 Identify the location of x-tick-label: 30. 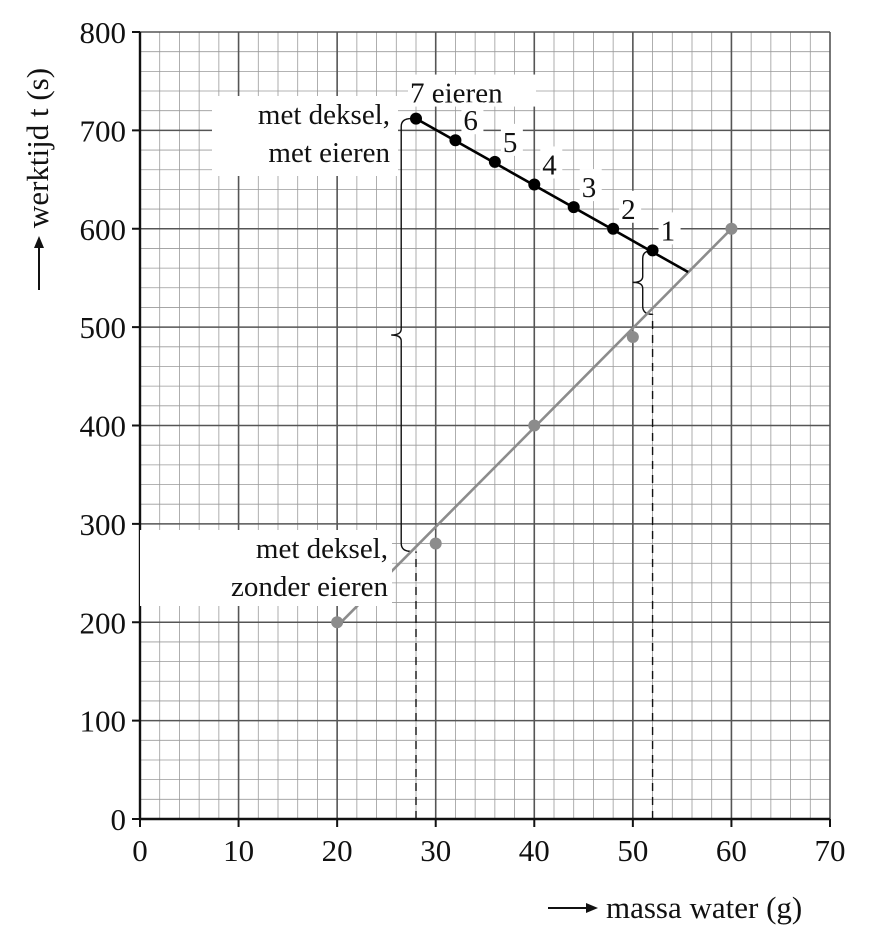
(435, 850).